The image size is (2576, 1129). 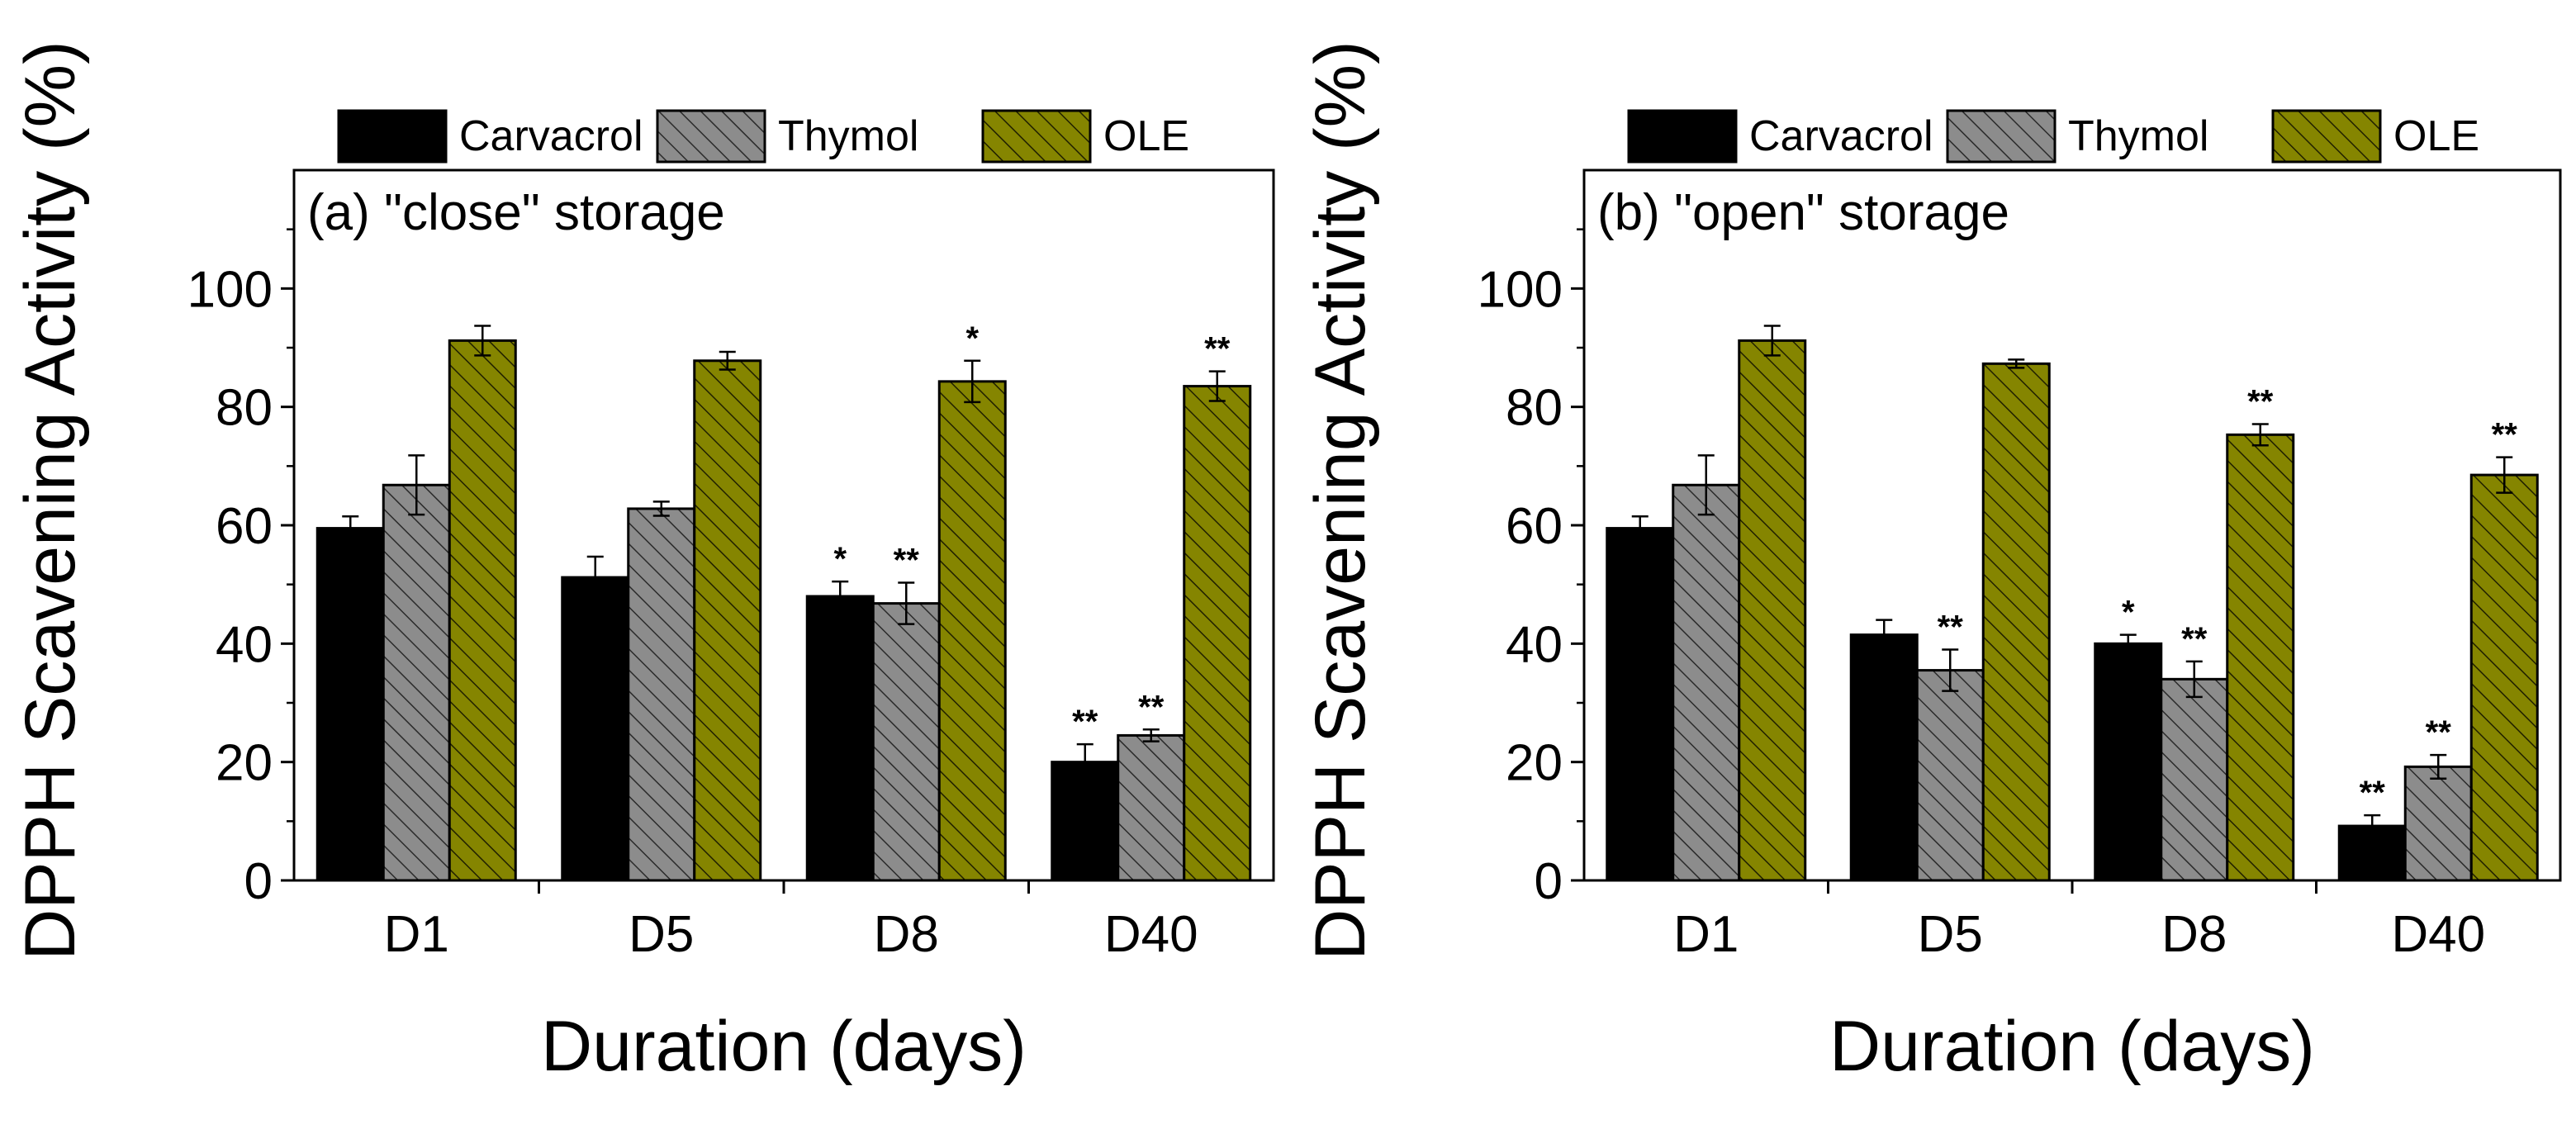 What do you see at coordinates (516, 212) in the screenshot?
I see `panel-title: (a) "close" storage` at bounding box center [516, 212].